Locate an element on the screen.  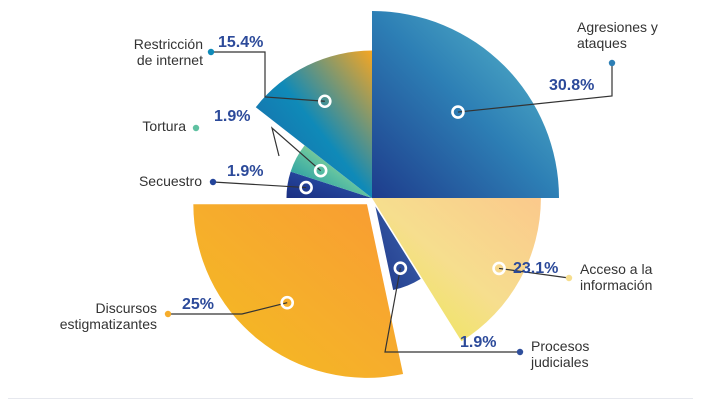
legend-dot-secuestro is located at coordinates (213, 182).